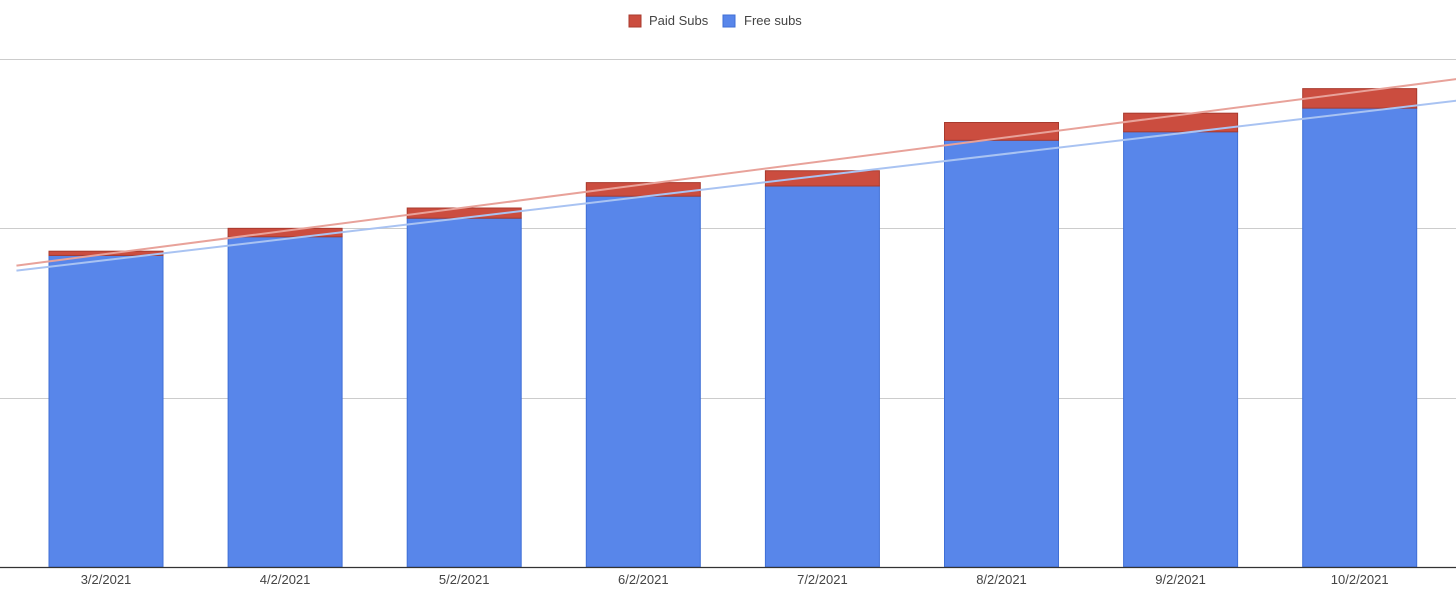  I want to click on legend-label-paid-subs: Paid Subs, so click(679, 20).